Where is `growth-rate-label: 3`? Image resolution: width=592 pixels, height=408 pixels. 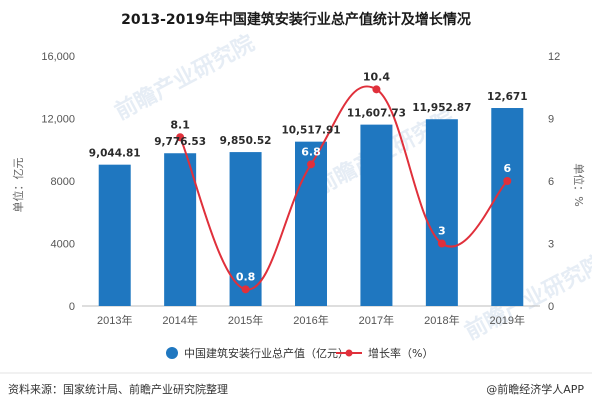 growth-rate-label: 3 is located at coordinates (442, 231).